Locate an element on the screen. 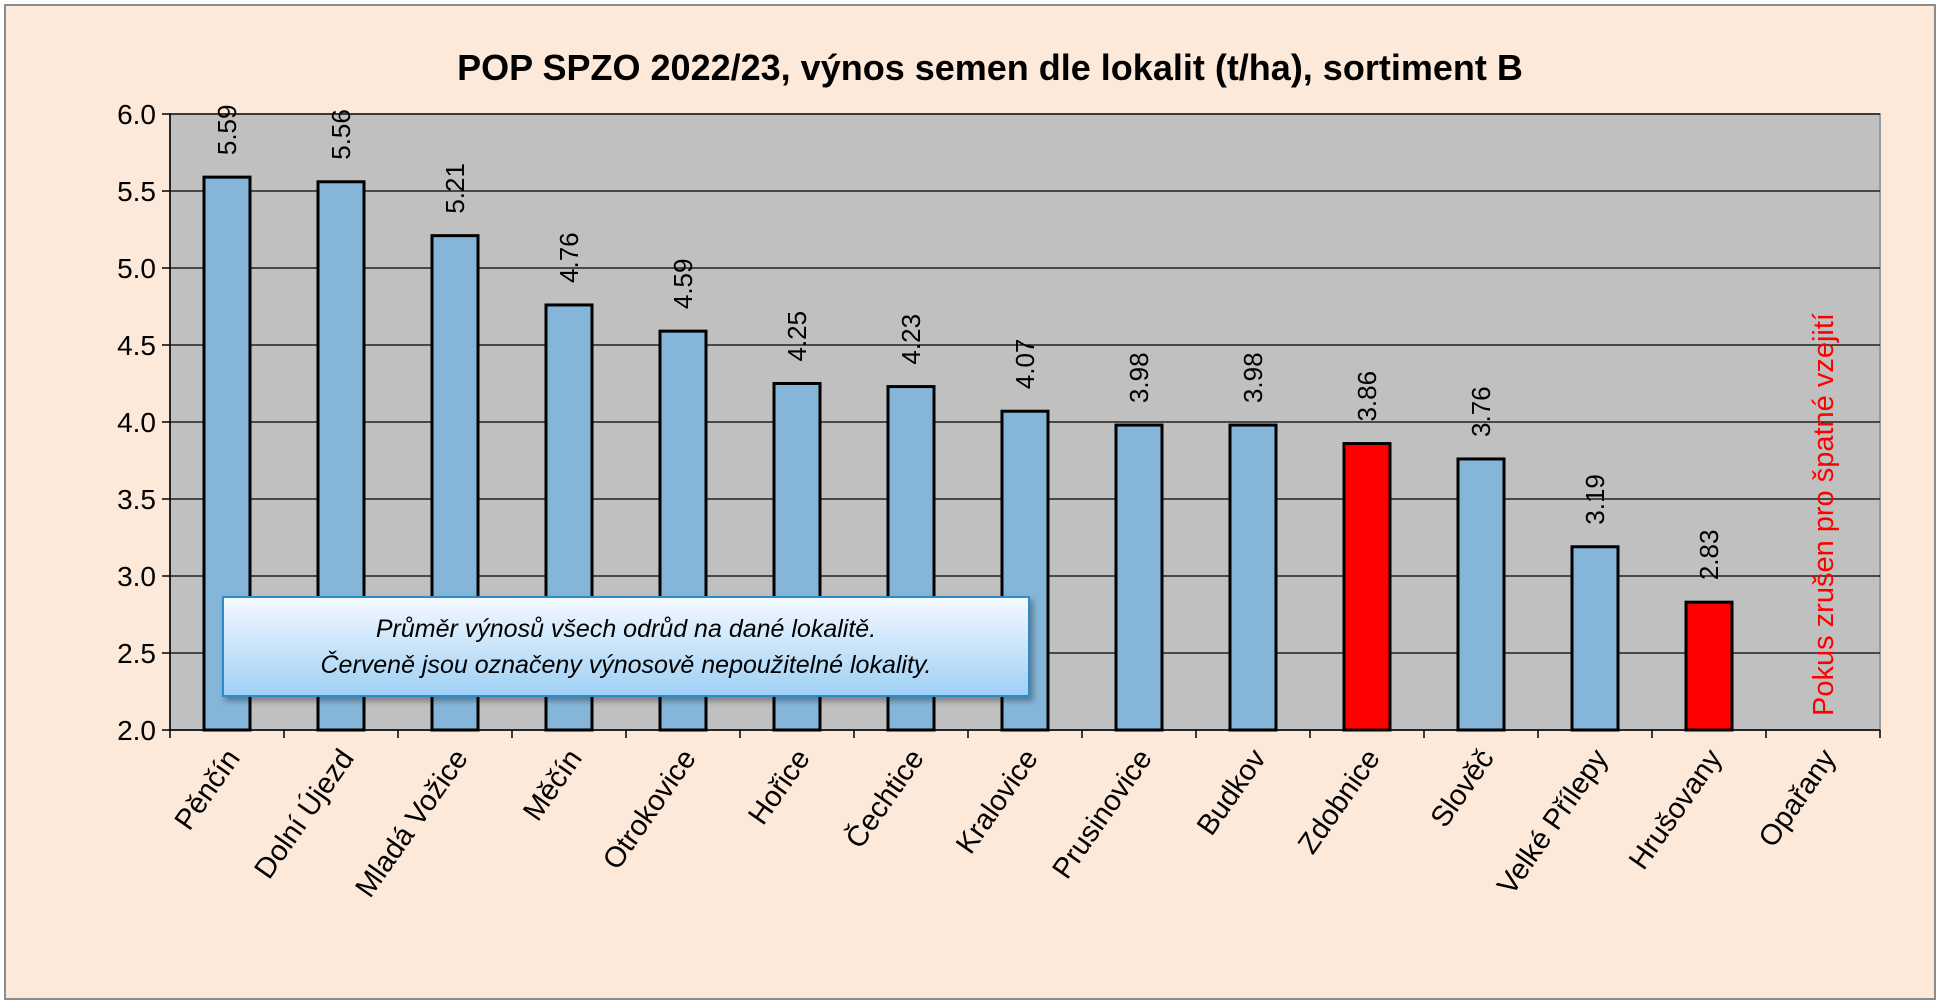 The image size is (1951, 1000). cancelled-note: Pokus zrušen pro špatné vzejití is located at coordinates (1824, 514).